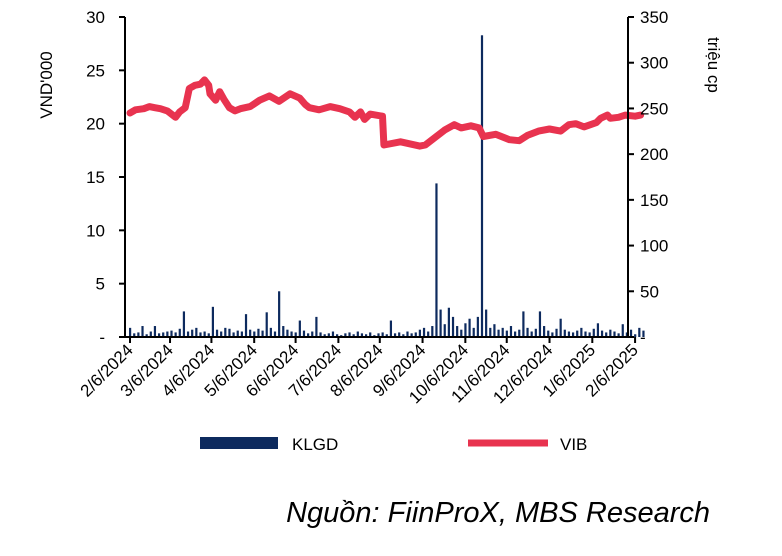  Describe the element at coordinates (95, 17) in the screenshot. I see `y-left-tick-label: 30` at that location.